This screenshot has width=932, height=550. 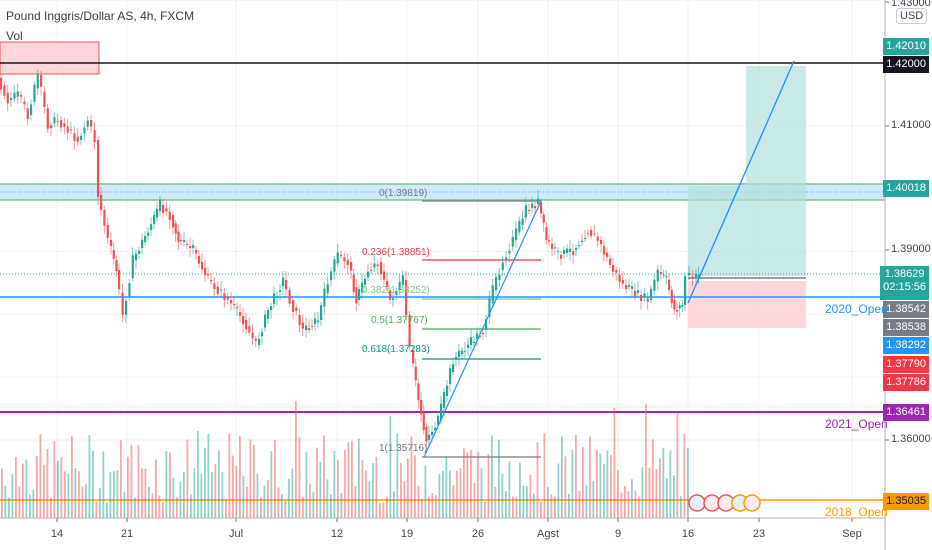 I want to click on open-2020-price-label: 1.38542, so click(x=906, y=309).